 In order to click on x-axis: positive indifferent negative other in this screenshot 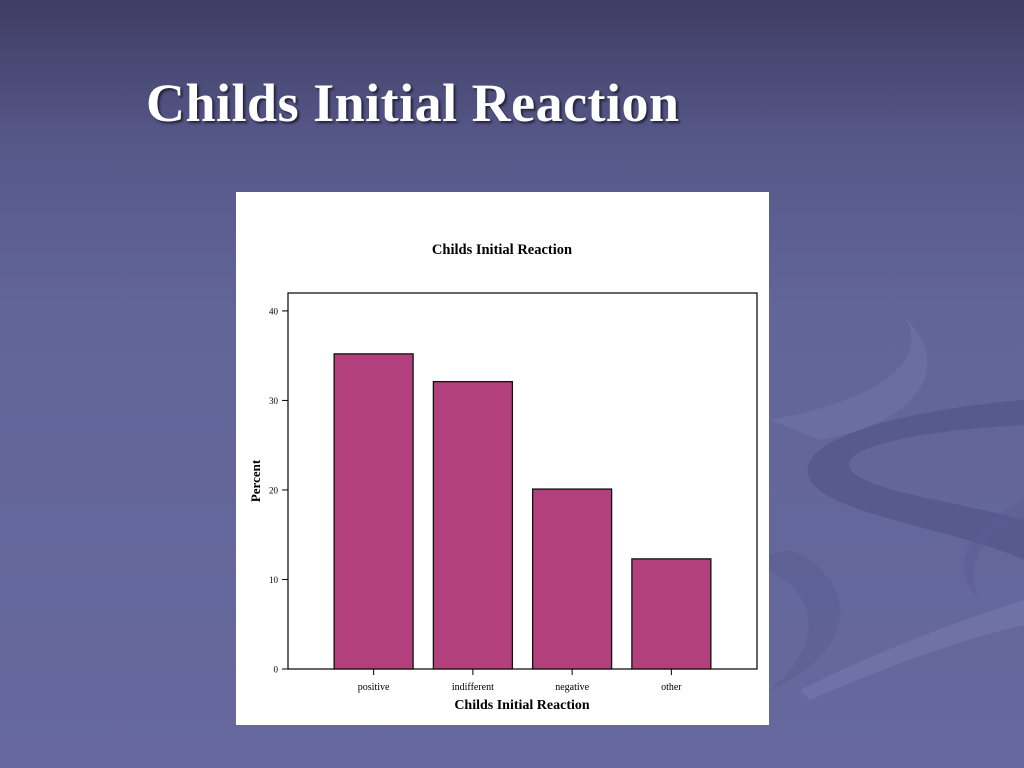, I will do `click(520, 681)`.